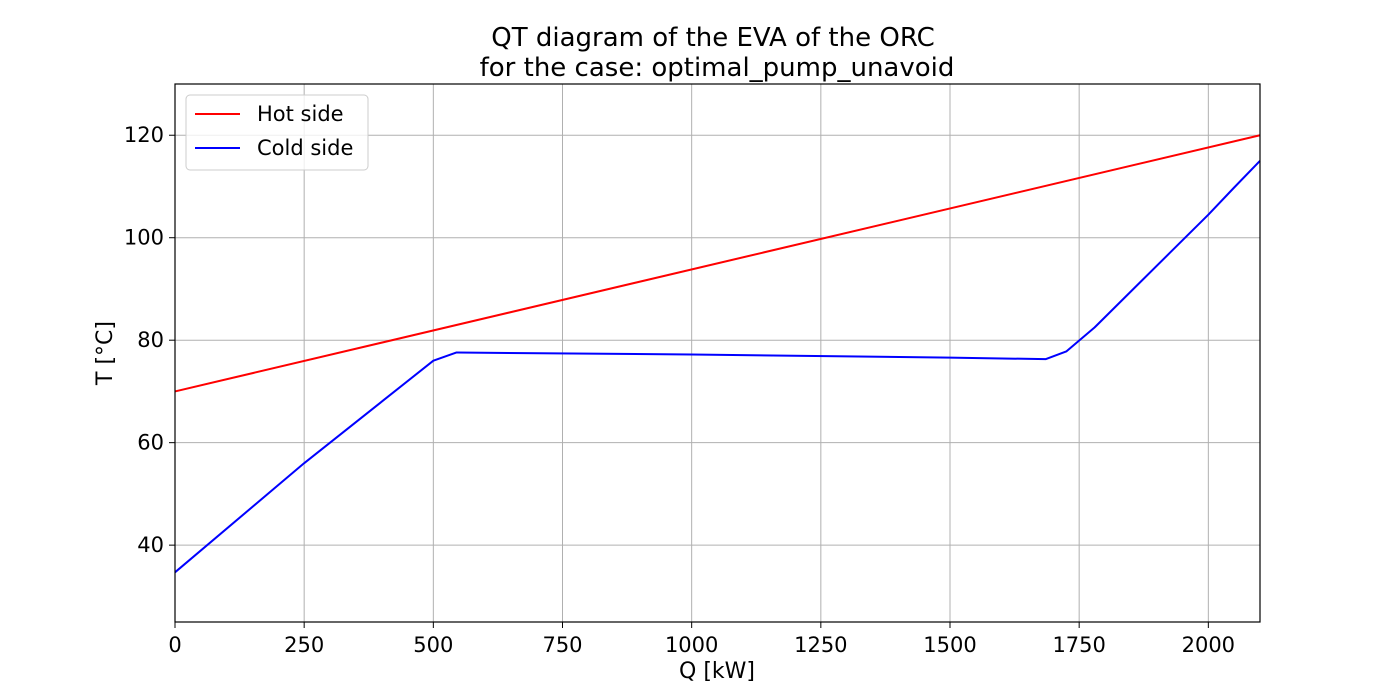 This screenshot has height=700, width=1400. Describe the element at coordinates (305, 148) in the screenshot. I see `legend-label-cold-side: Cold side` at that location.